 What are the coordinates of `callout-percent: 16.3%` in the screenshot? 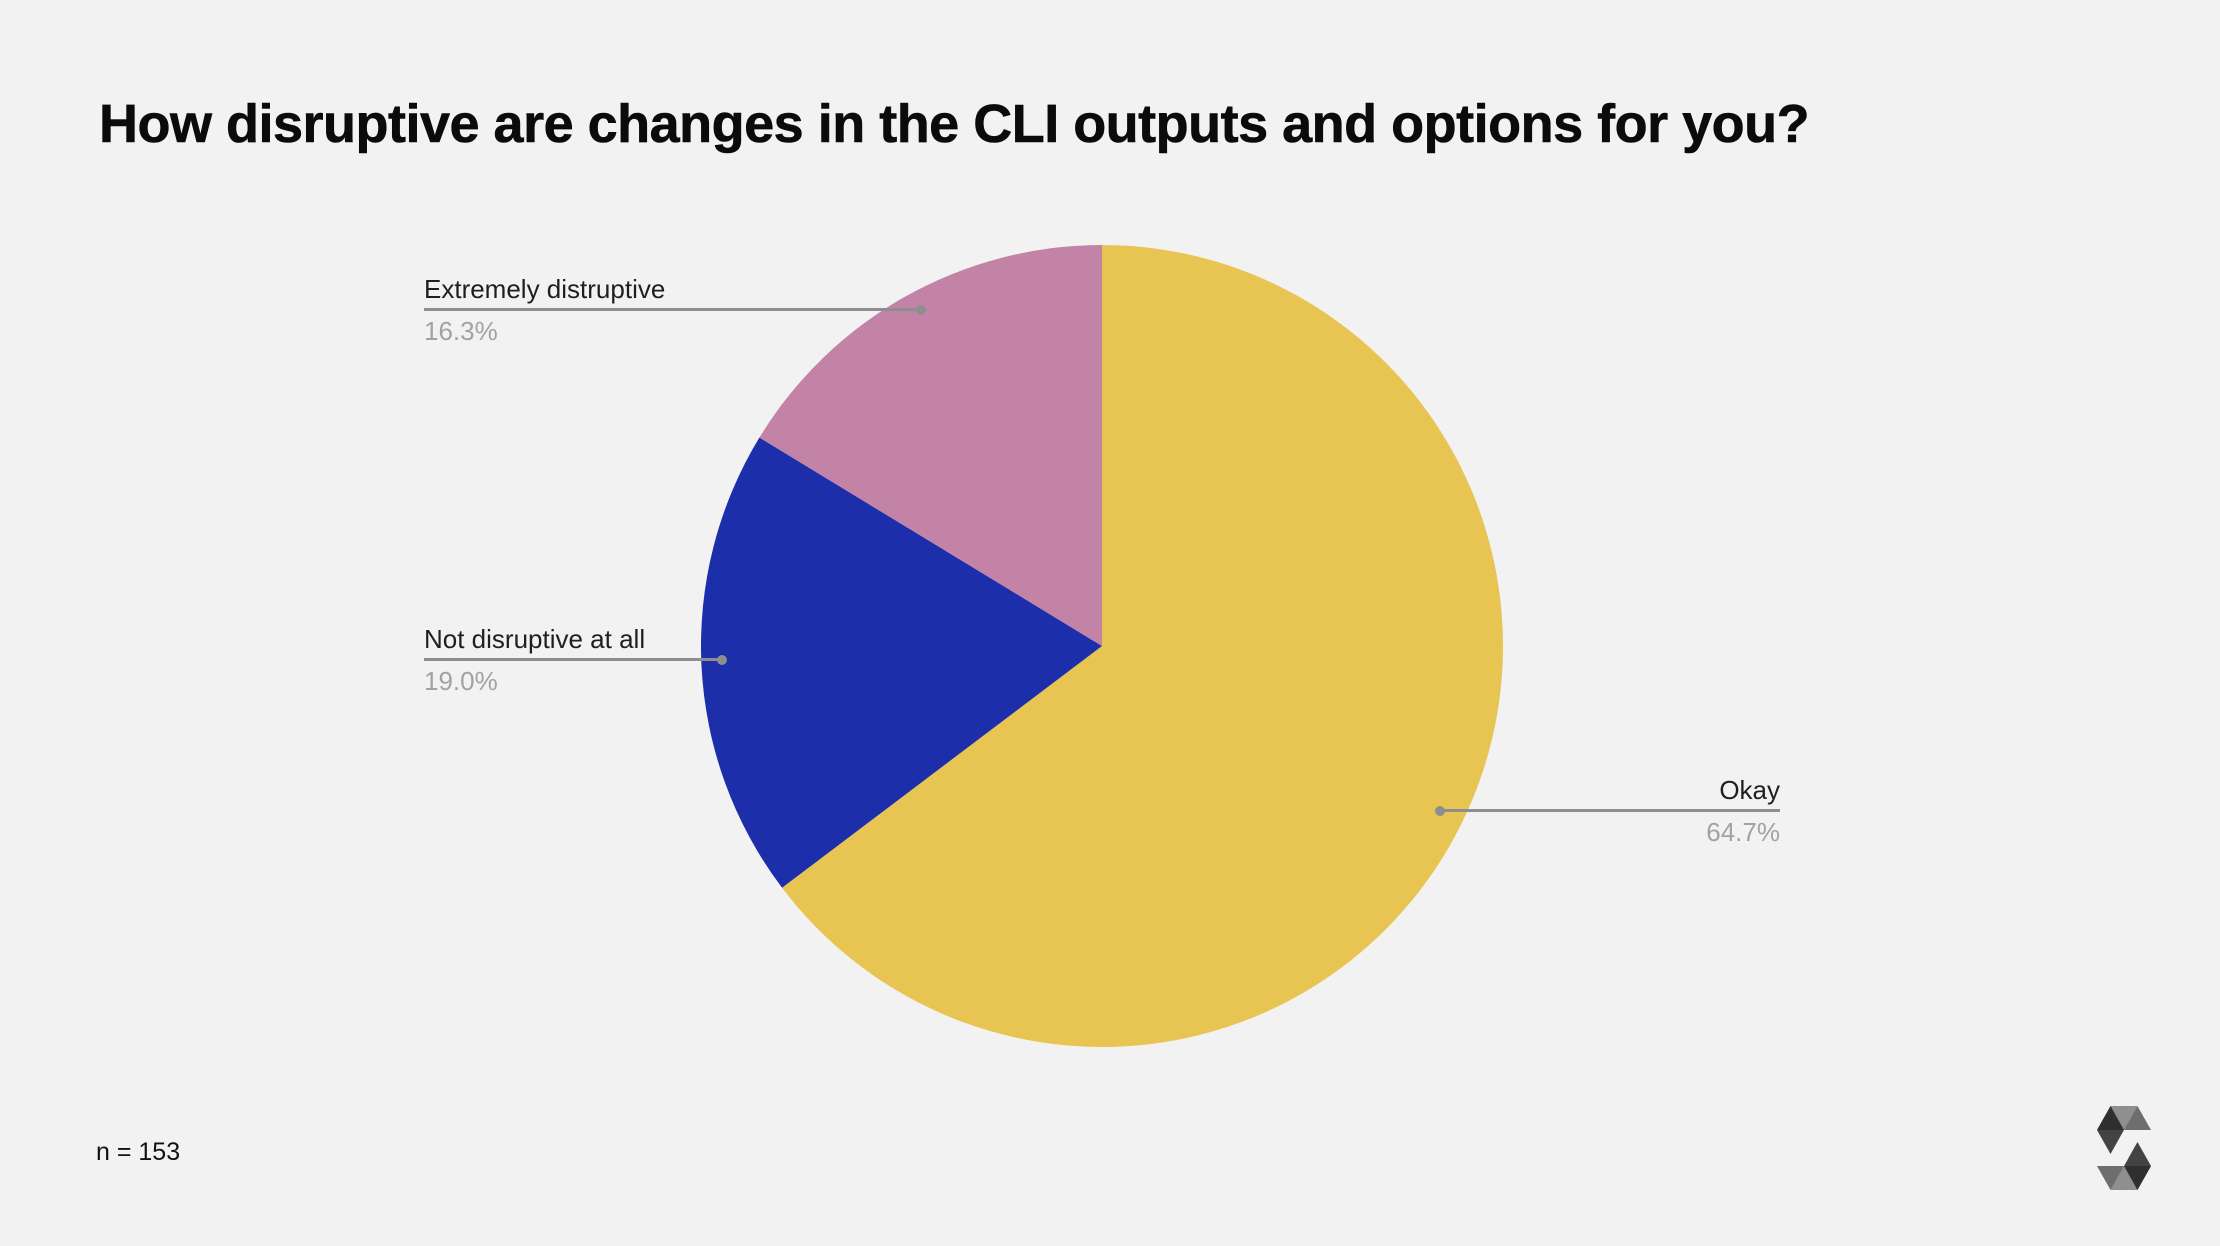 It's located at (461, 331).